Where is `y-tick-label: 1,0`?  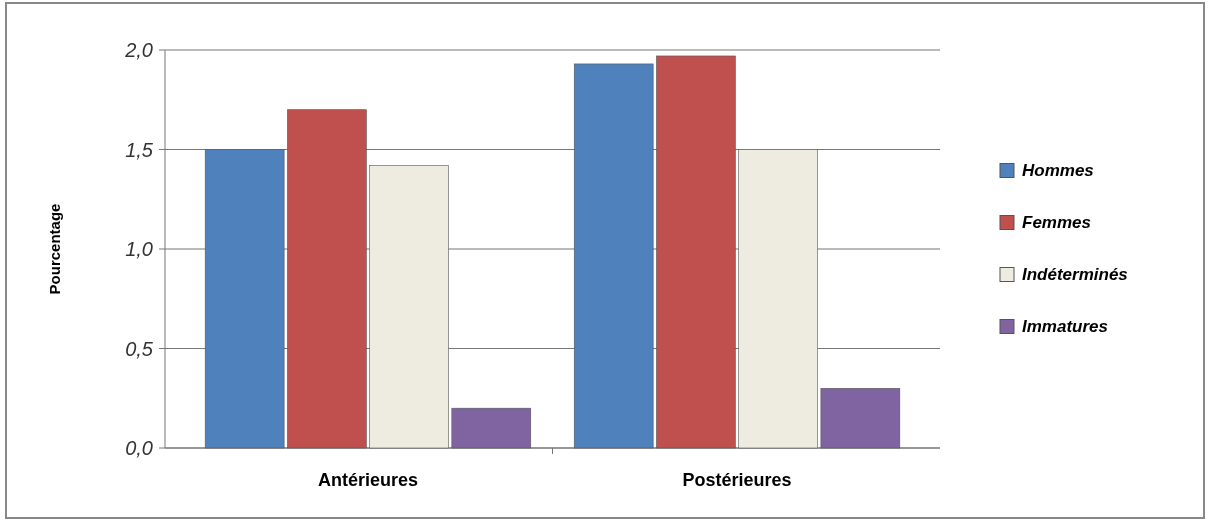
y-tick-label: 1,0 is located at coordinates (139, 249).